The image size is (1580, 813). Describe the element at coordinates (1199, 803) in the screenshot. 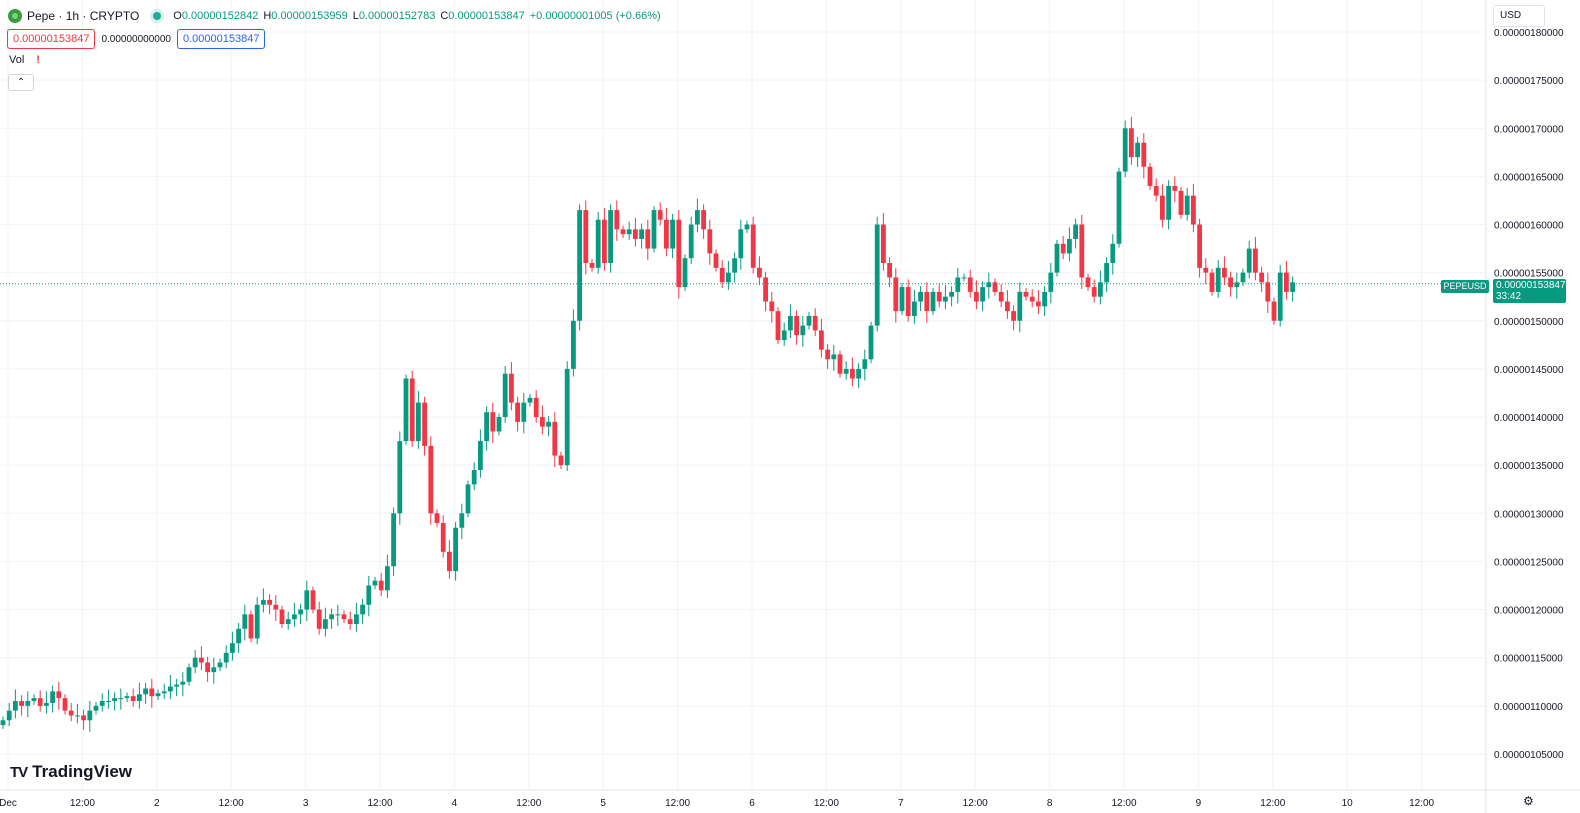

I see `x-tick-label: 9` at that location.